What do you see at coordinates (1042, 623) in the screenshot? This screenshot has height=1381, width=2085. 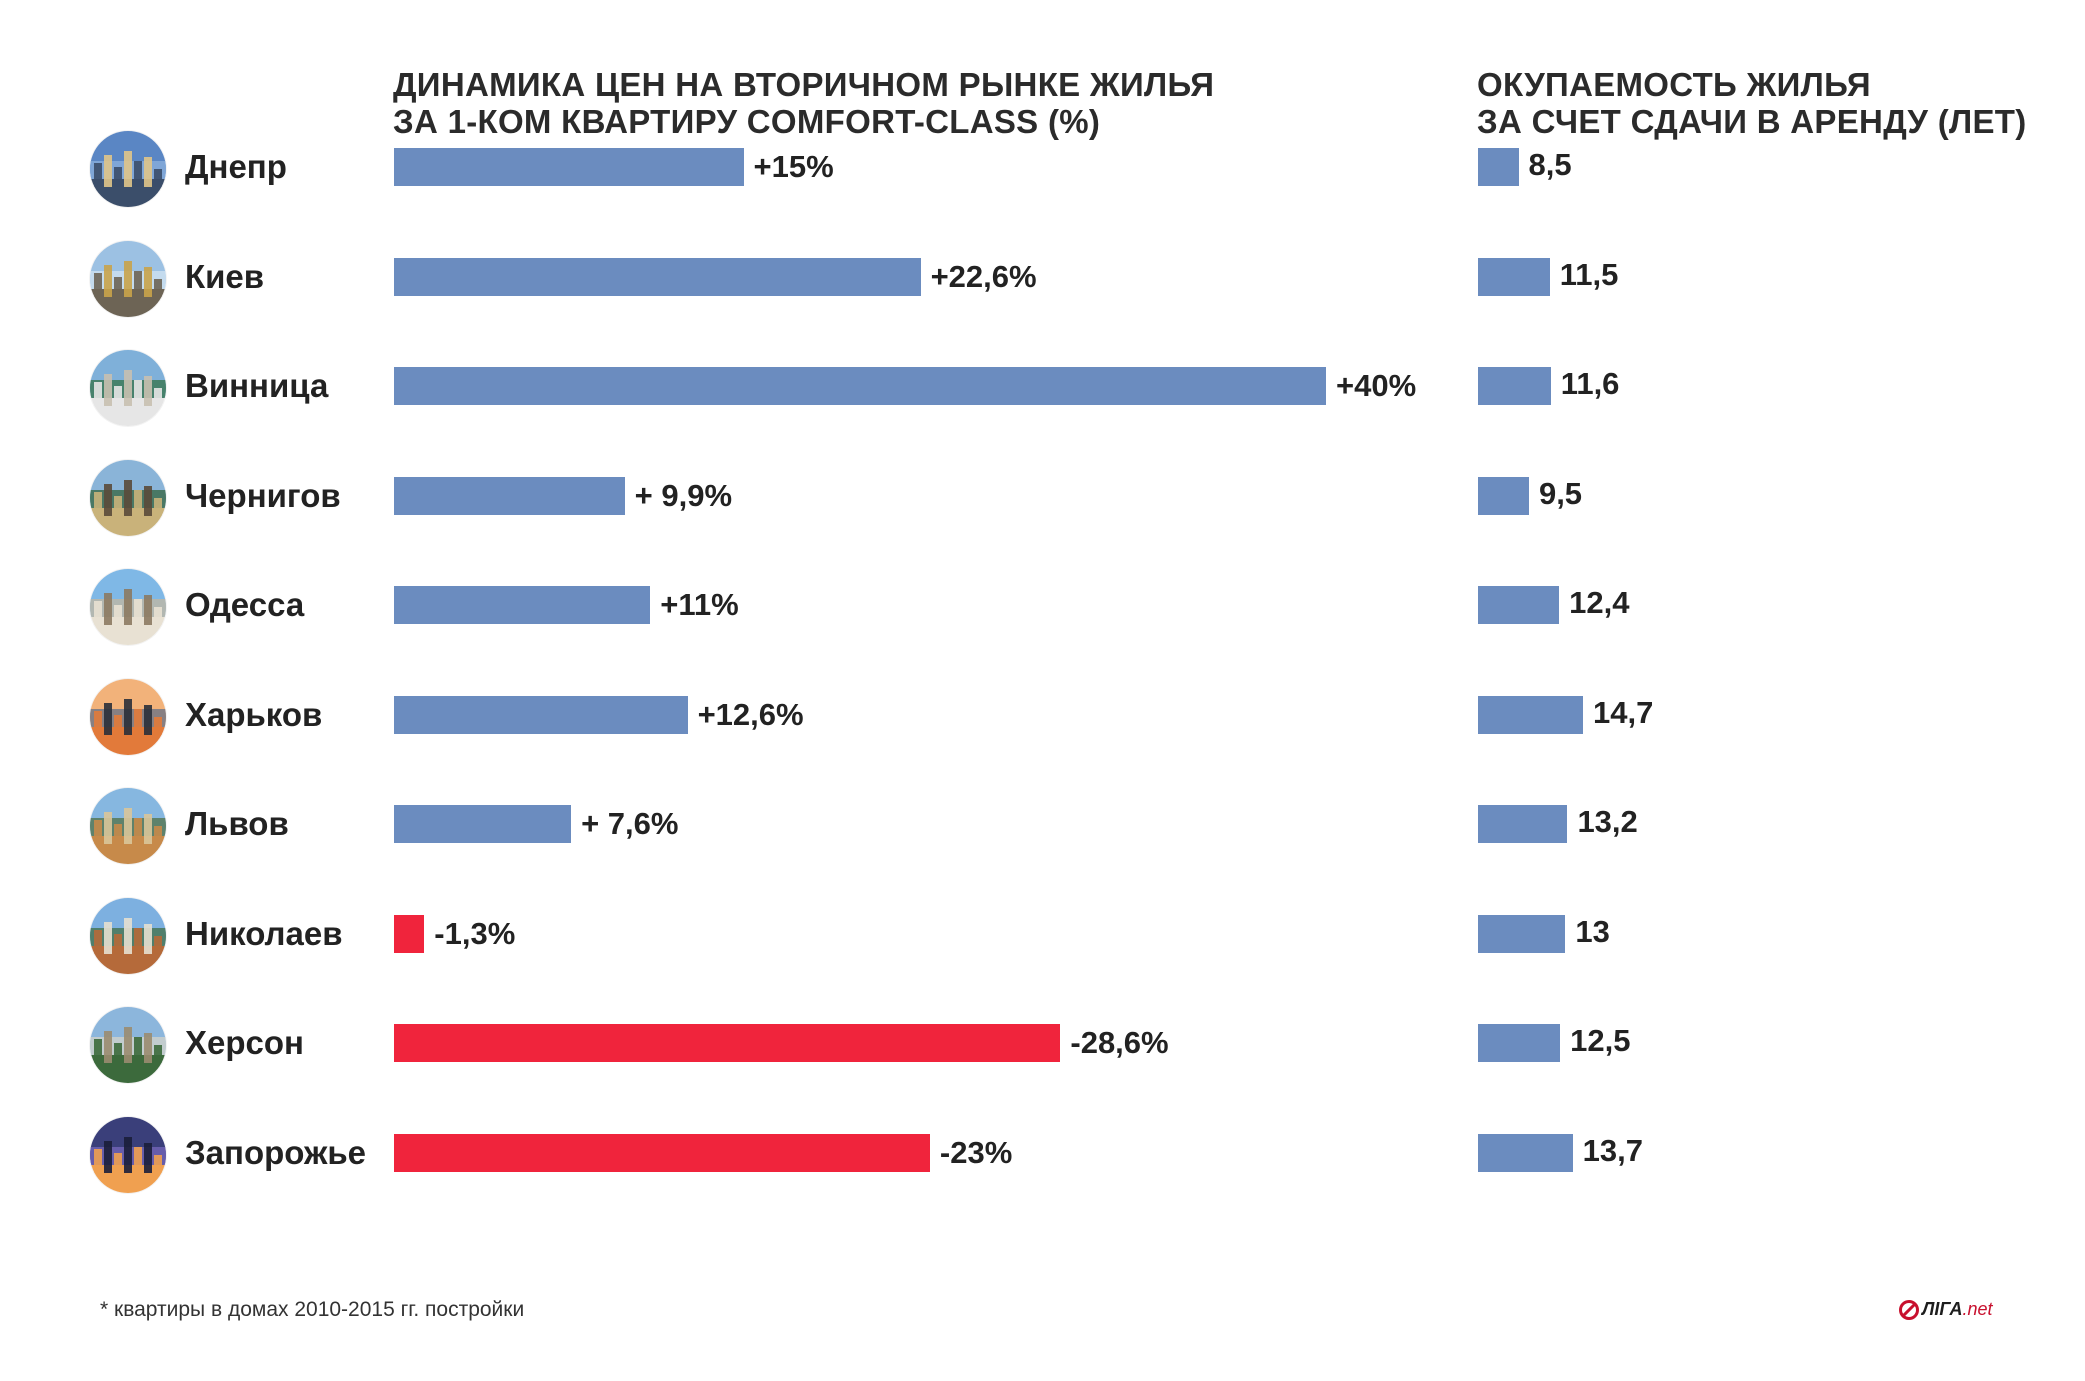 I see `chart-row: Одесса +11% 12,4` at bounding box center [1042, 623].